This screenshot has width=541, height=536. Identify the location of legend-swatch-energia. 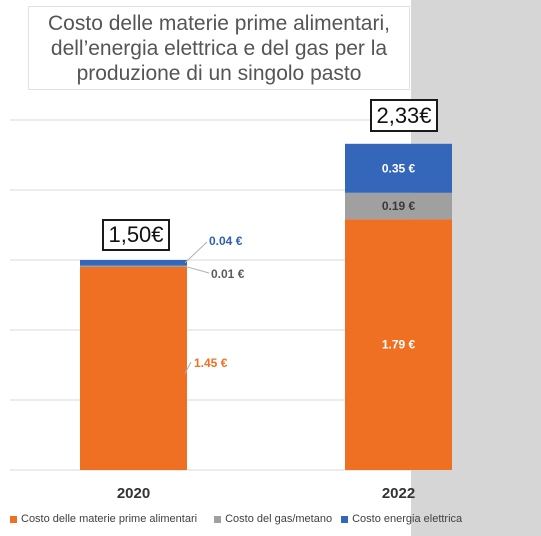
(345, 519).